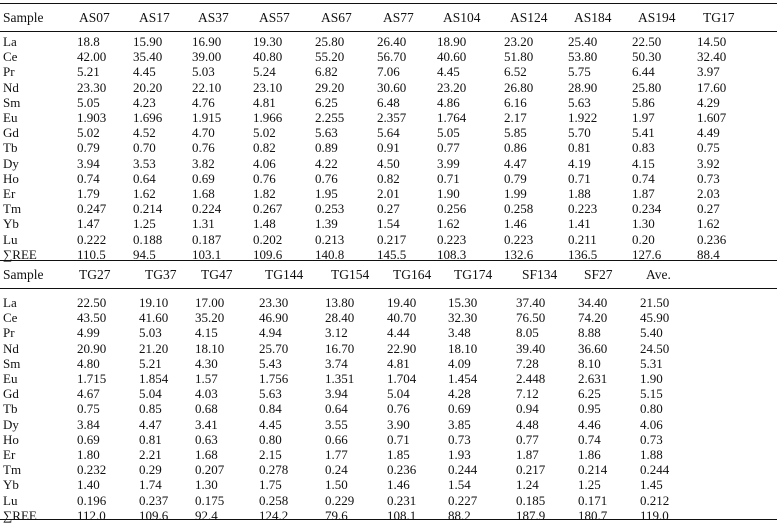 The width and height of the screenshot is (777, 523). What do you see at coordinates (593, 378) in the screenshot?
I see `table-cell: 2.631` at bounding box center [593, 378].